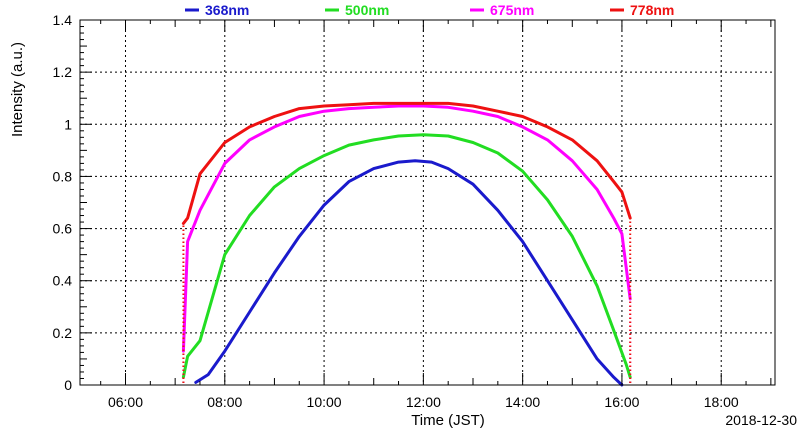 The image size is (800, 434). I want to click on legend-label-368nm: 368nm, so click(227, 10).